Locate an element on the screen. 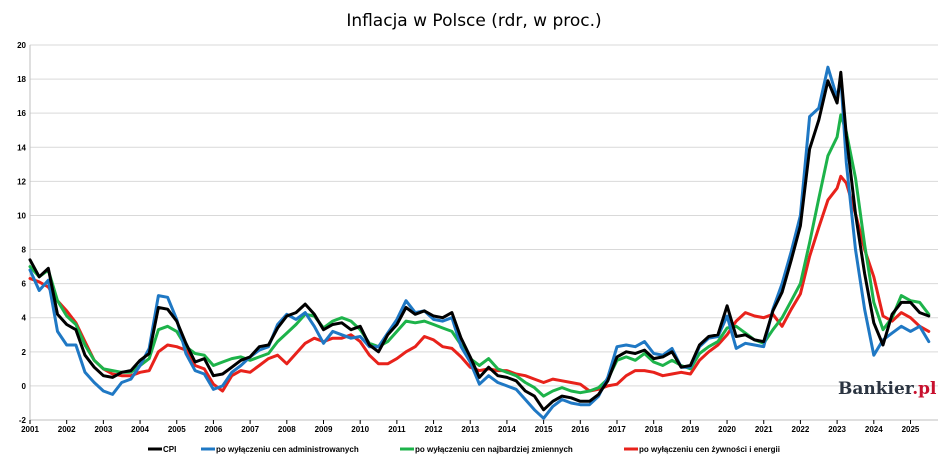  y-tick-label: 8 is located at coordinates (24, 250).